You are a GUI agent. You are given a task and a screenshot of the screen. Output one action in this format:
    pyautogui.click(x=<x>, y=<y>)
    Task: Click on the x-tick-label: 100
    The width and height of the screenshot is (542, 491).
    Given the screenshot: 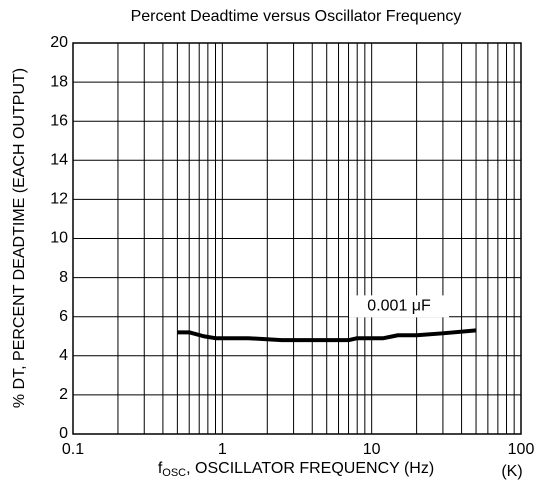 What is the action you would take?
    pyautogui.click(x=521, y=449)
    